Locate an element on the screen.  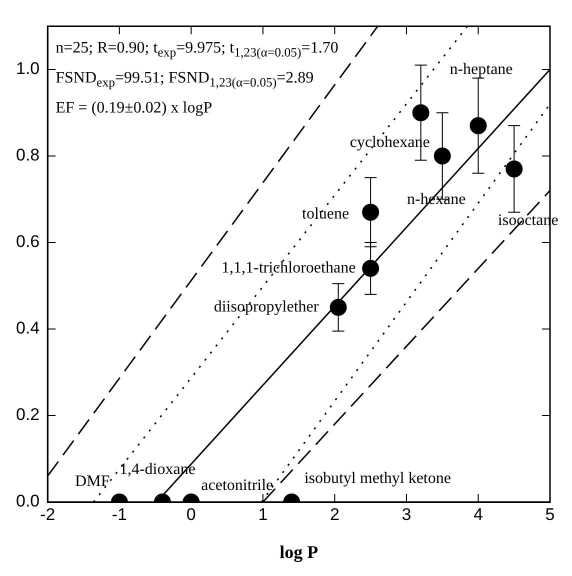
annotation: 1,1,1-trichloroethane is located at coordinates (288, 268).